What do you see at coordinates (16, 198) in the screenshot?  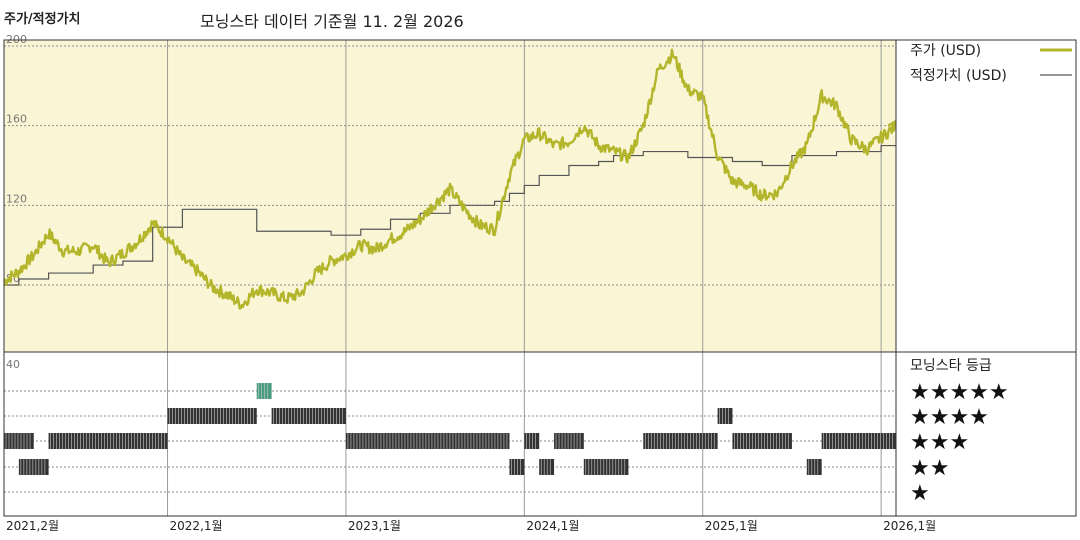 I see `y-tick-label: 120` at bounding box center [16, 198].